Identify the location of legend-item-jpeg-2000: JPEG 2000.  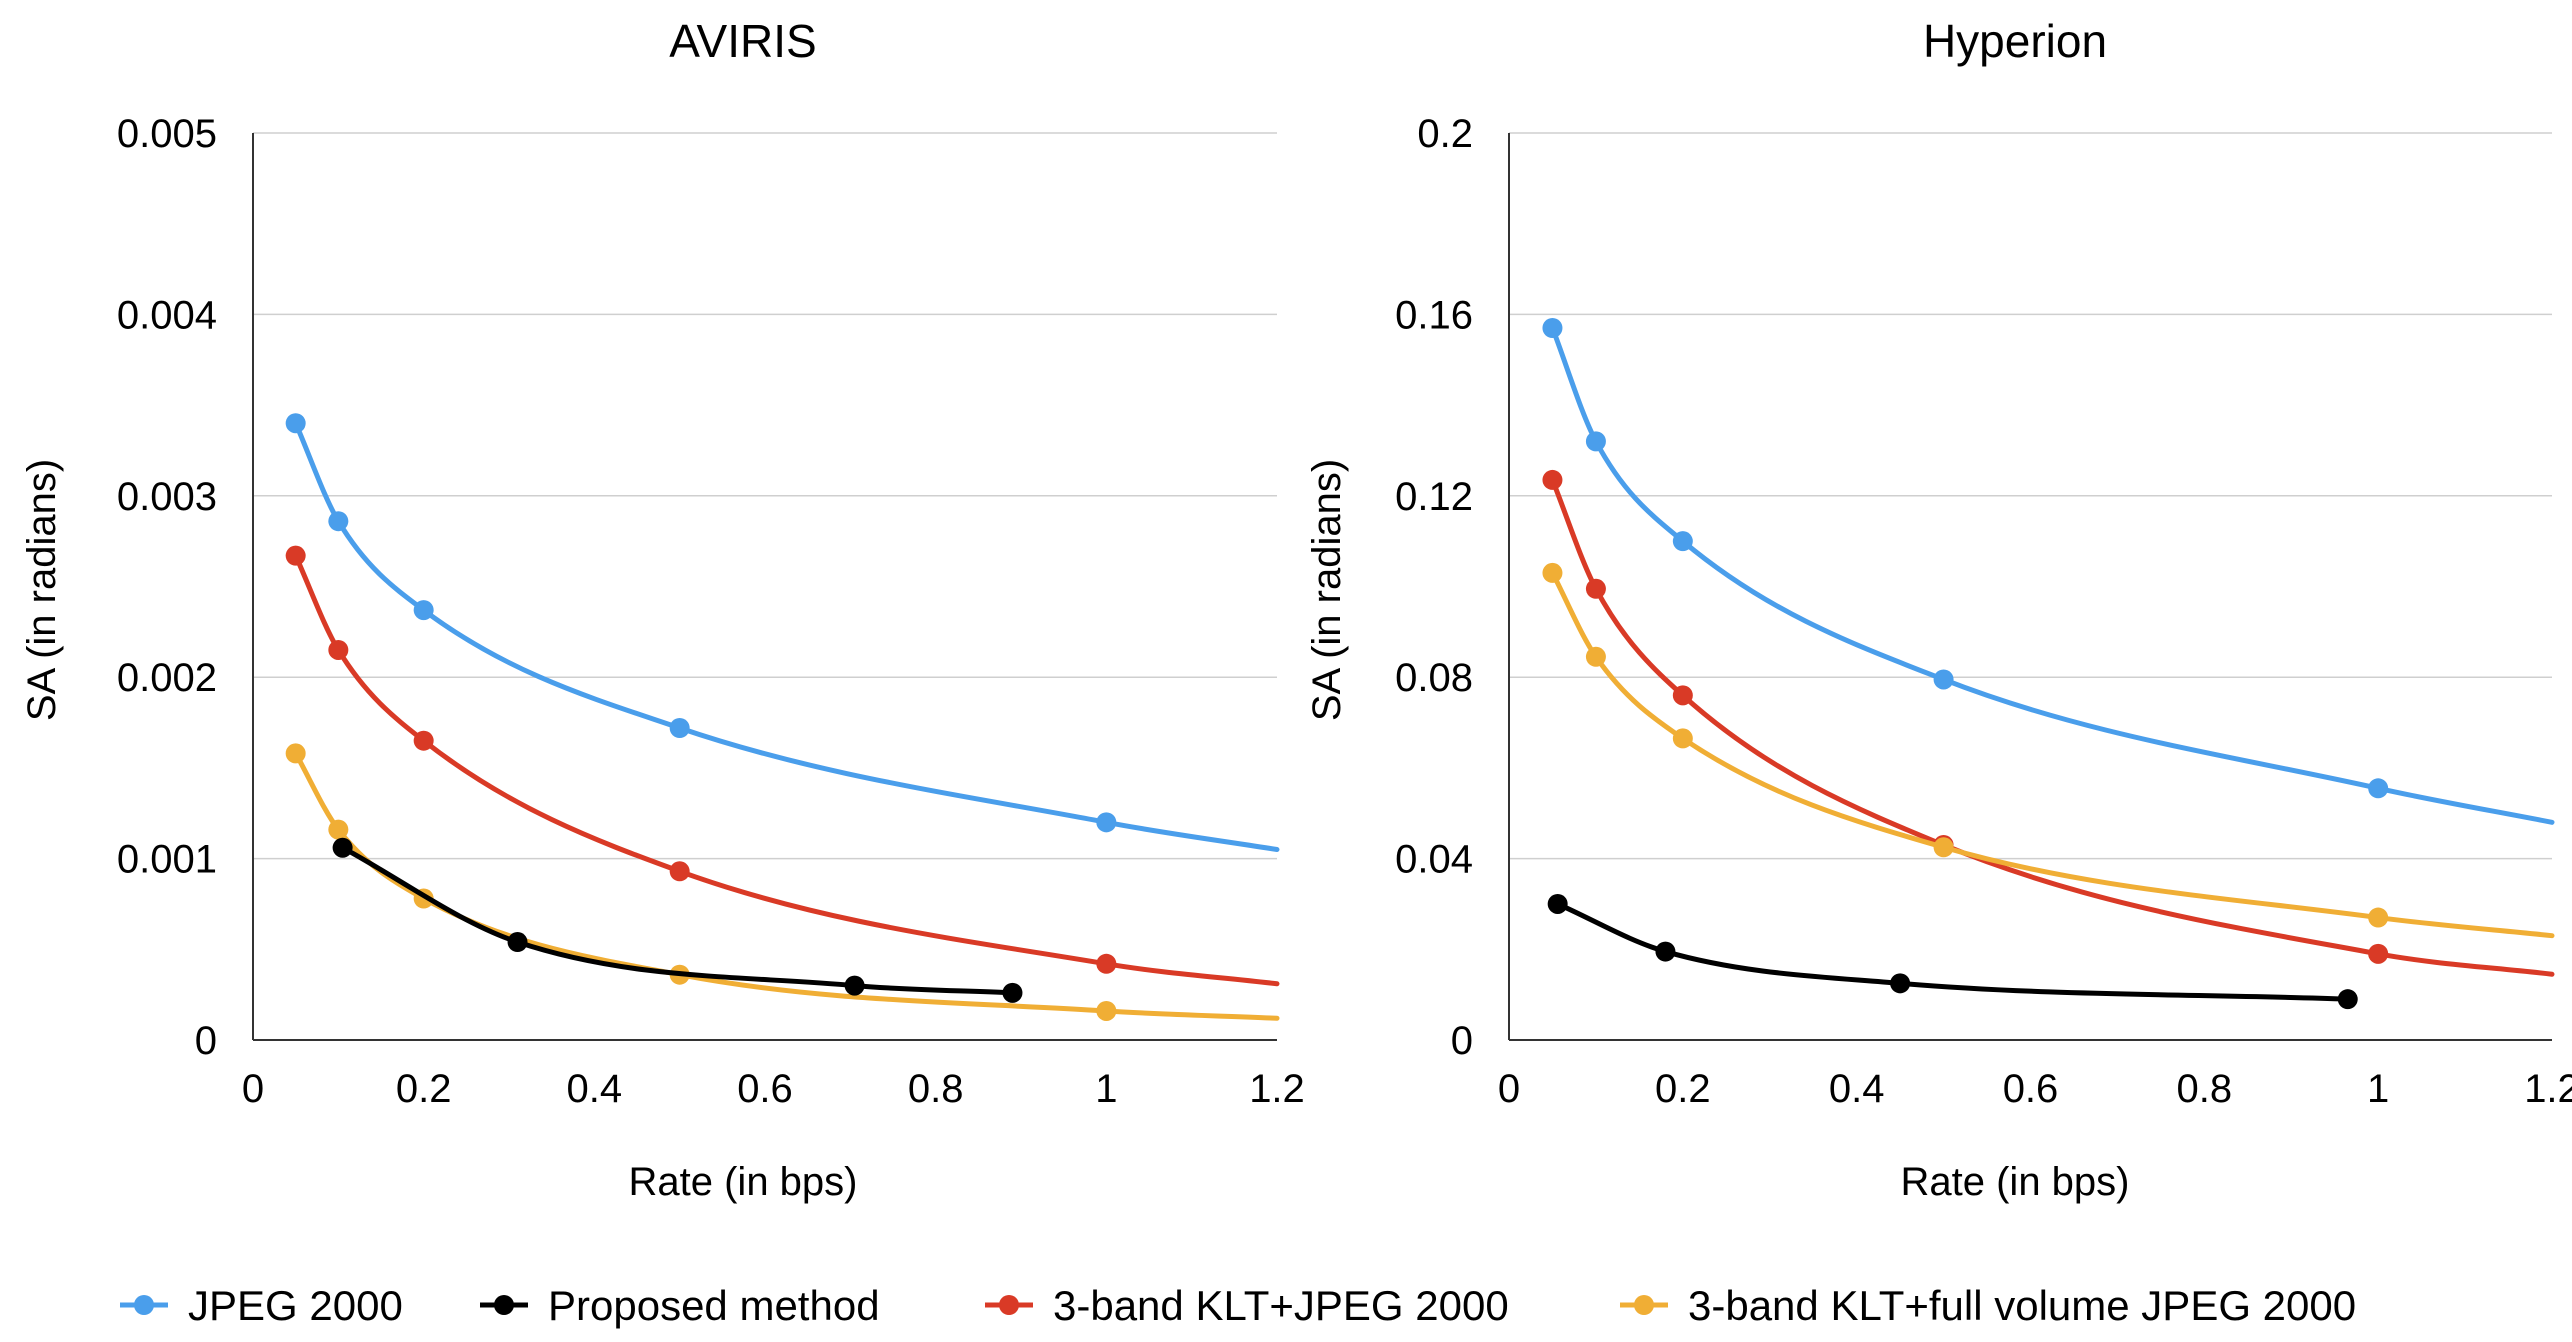
(261, 1305).